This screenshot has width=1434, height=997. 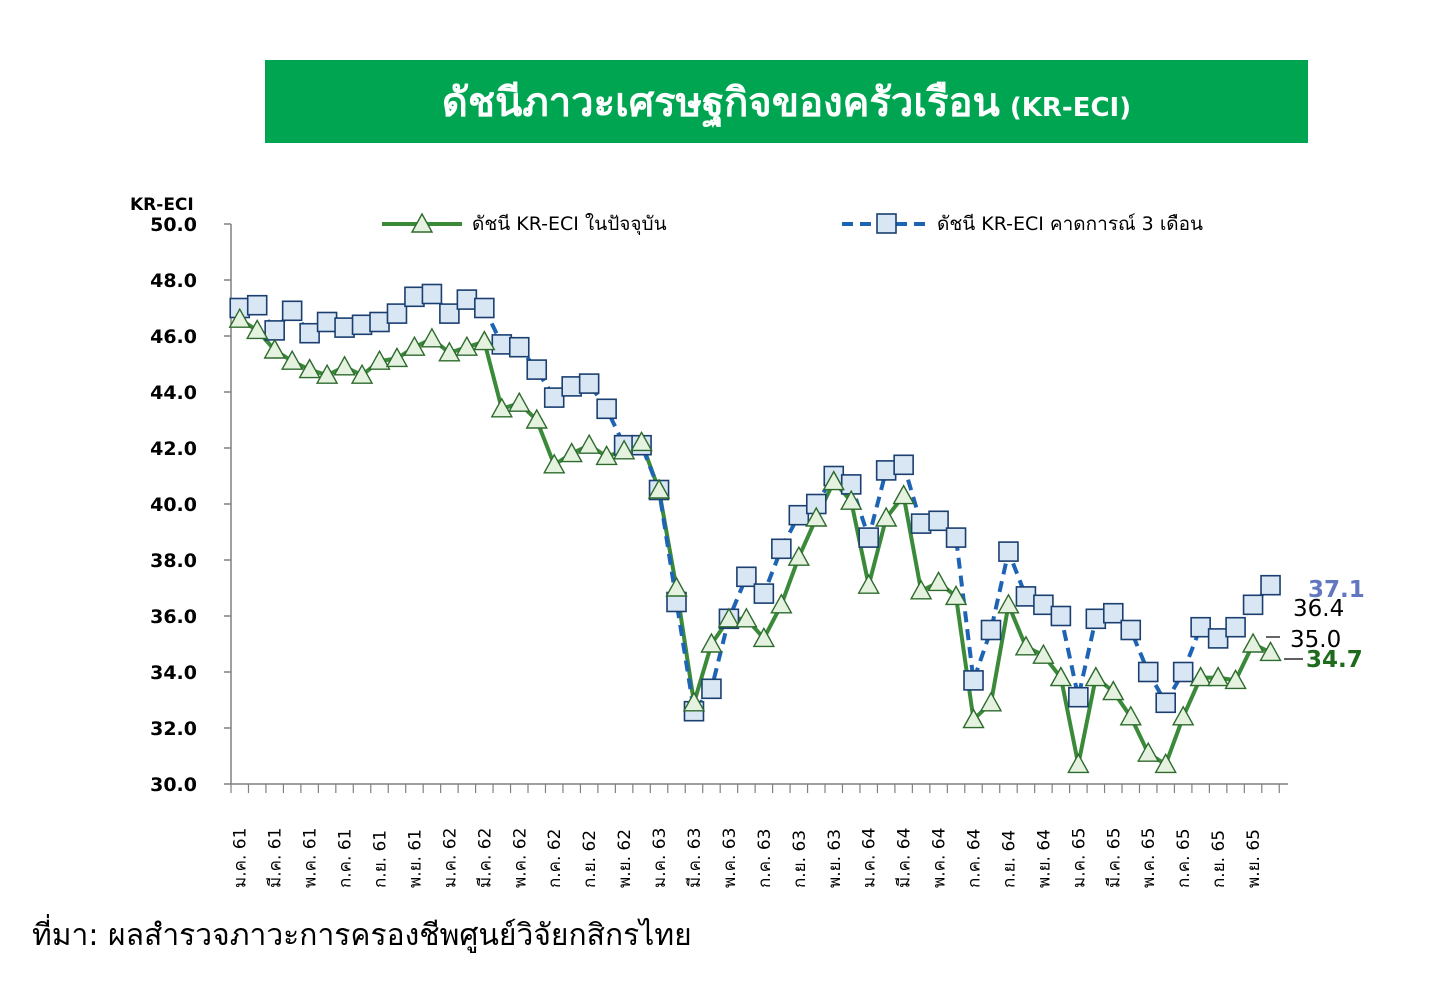 What do you see at coordinates (422, 222) in the screenshot?
I see `legend-marker-current` at bounding box center [422, 222].